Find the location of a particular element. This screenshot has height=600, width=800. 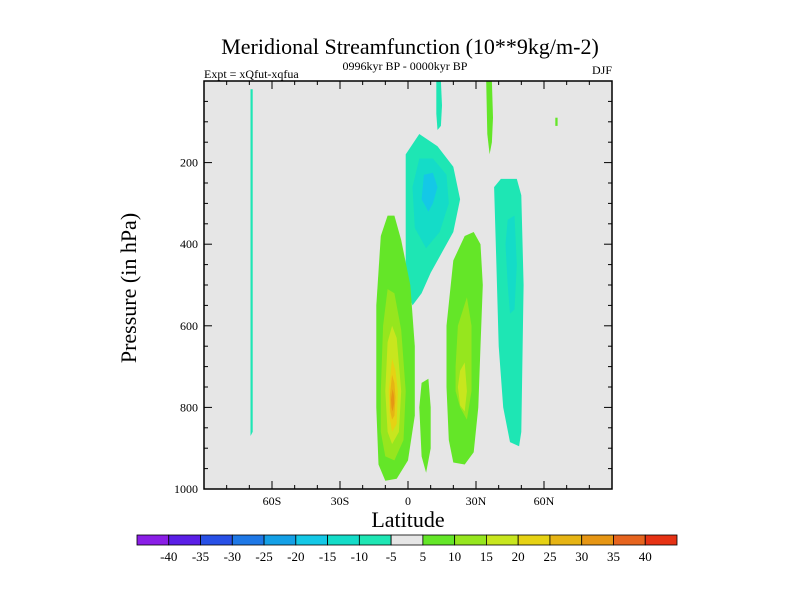

colorbar-label: 20 is located at coordinates (518, 556).